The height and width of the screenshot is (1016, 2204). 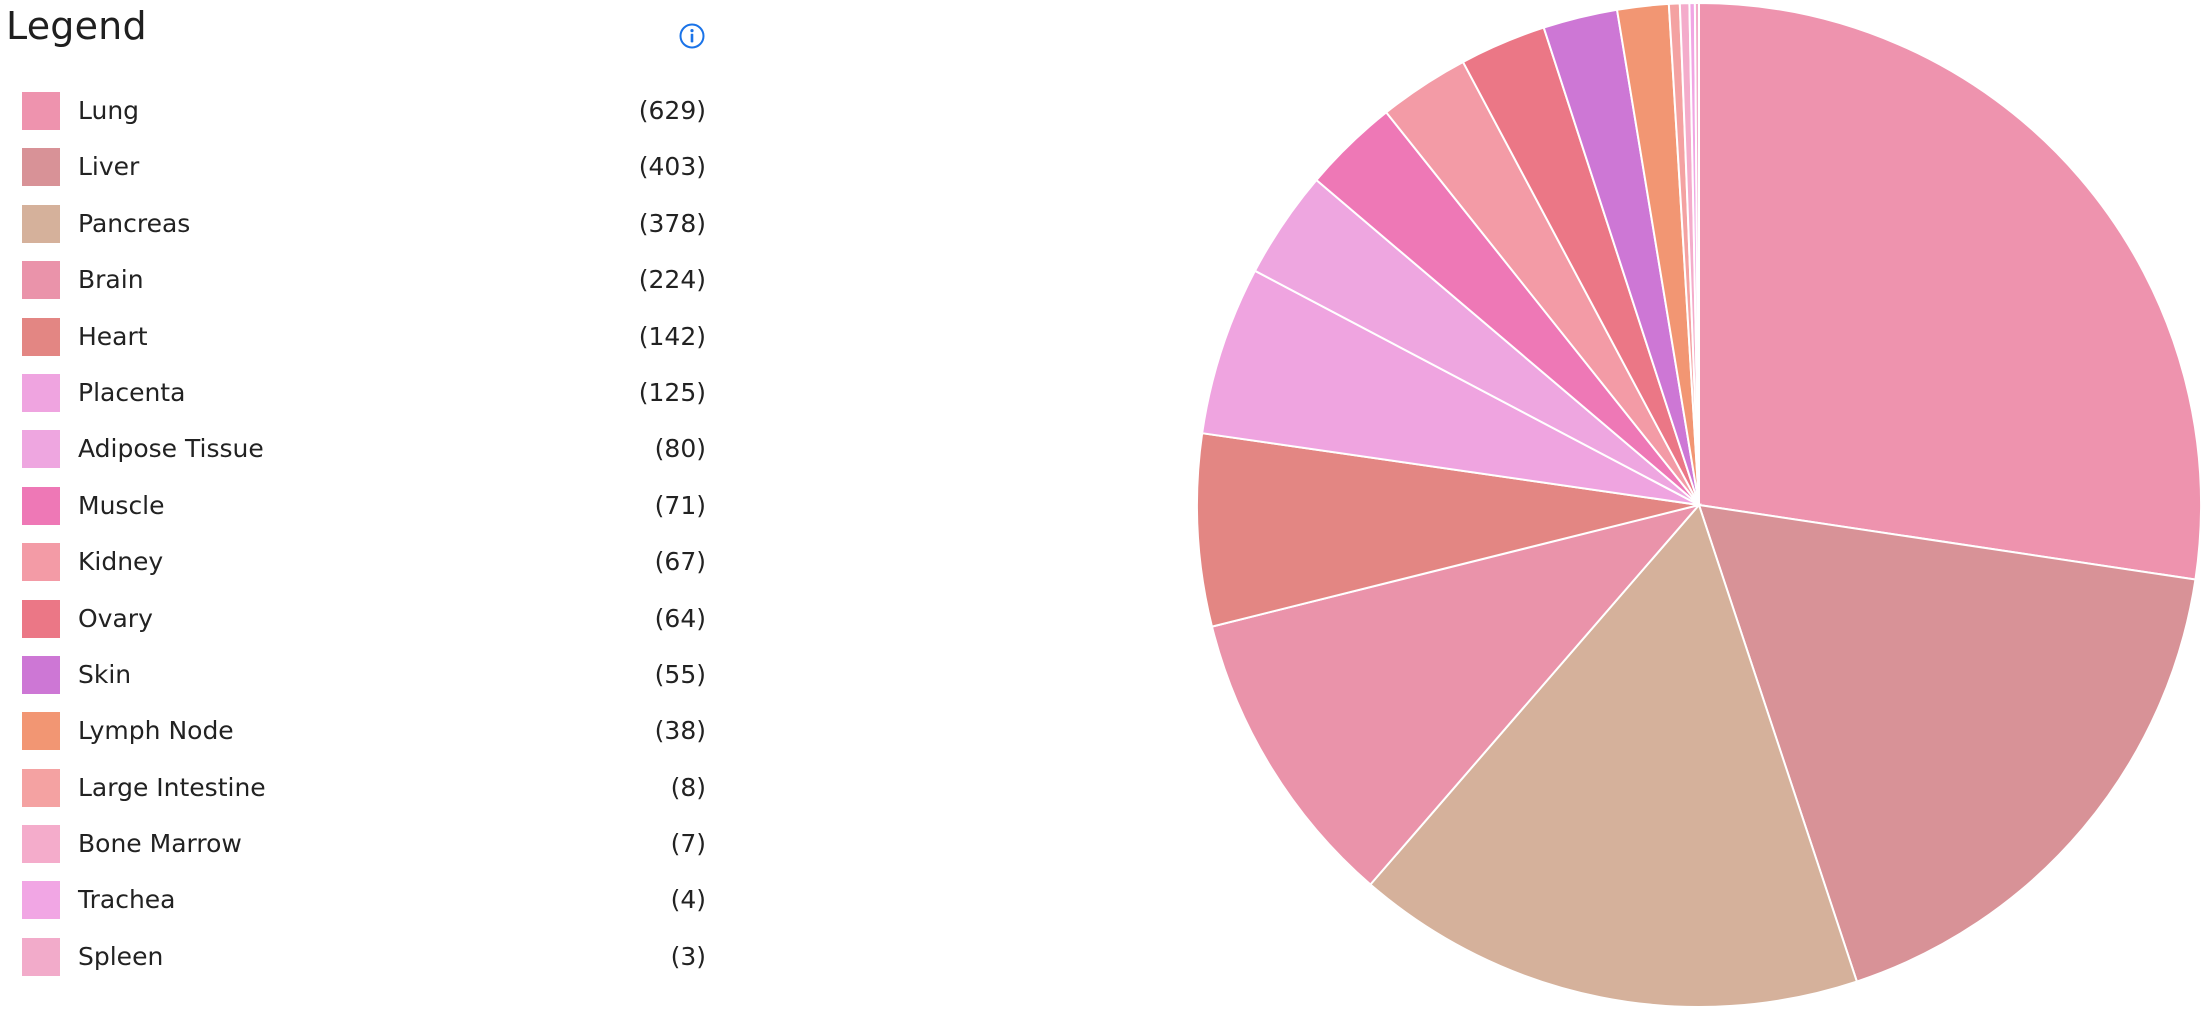 I want to click on legend-label: Kidney, so click(x=121, y=562).